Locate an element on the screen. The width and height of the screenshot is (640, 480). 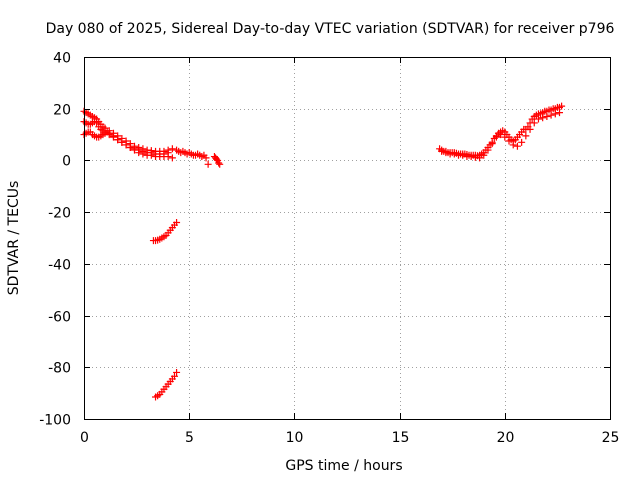
series-arc-early-lower is located at coordinates (128, 145).